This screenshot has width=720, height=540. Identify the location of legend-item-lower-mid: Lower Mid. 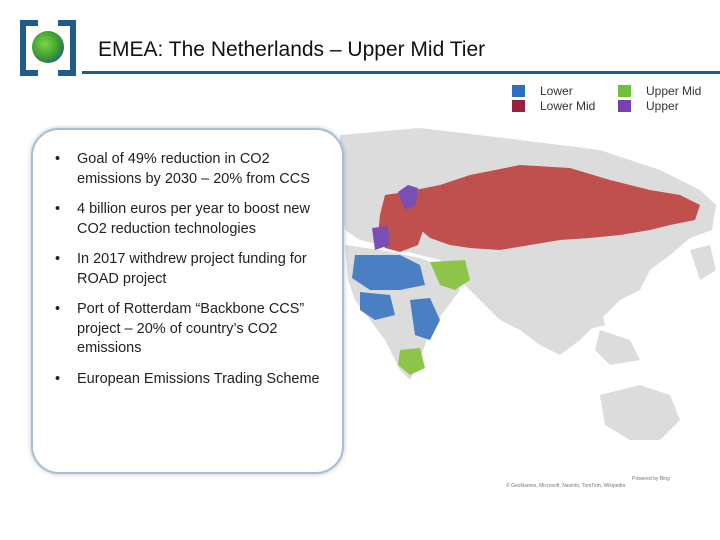
(553, 106).